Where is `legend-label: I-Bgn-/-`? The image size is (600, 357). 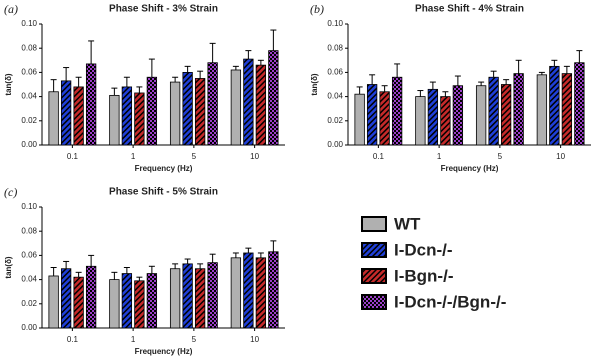 legend-label: I-Bgn-/- is located at coordinates (423, 275).